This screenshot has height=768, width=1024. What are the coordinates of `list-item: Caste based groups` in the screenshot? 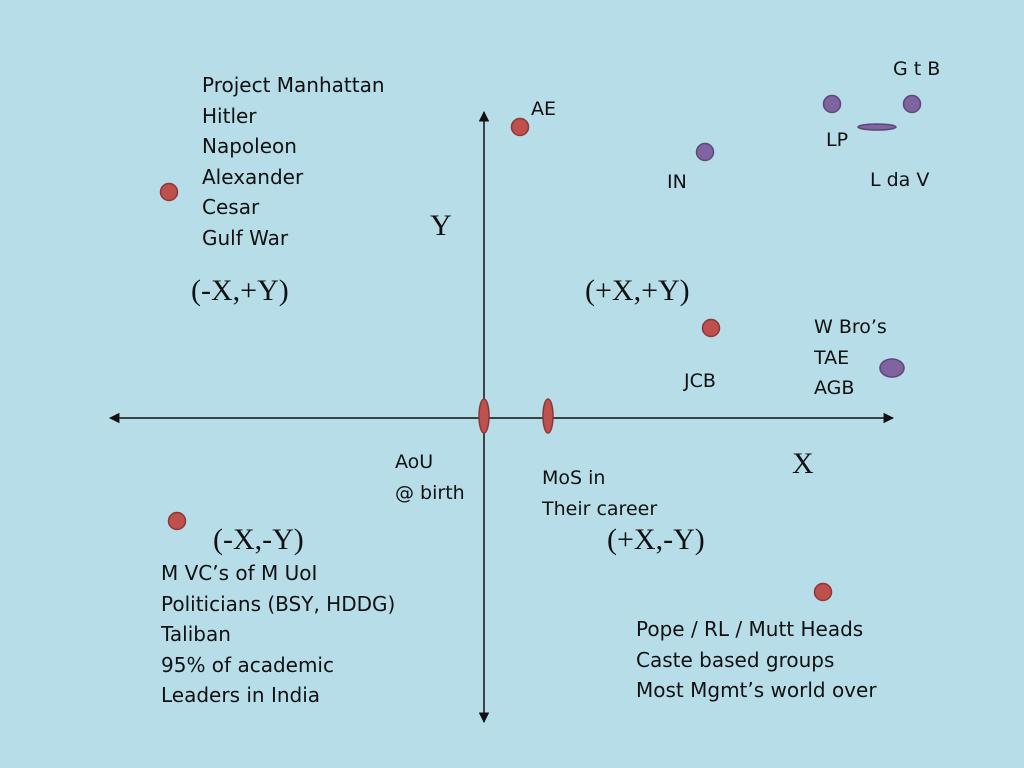 It's located at (735, 659).